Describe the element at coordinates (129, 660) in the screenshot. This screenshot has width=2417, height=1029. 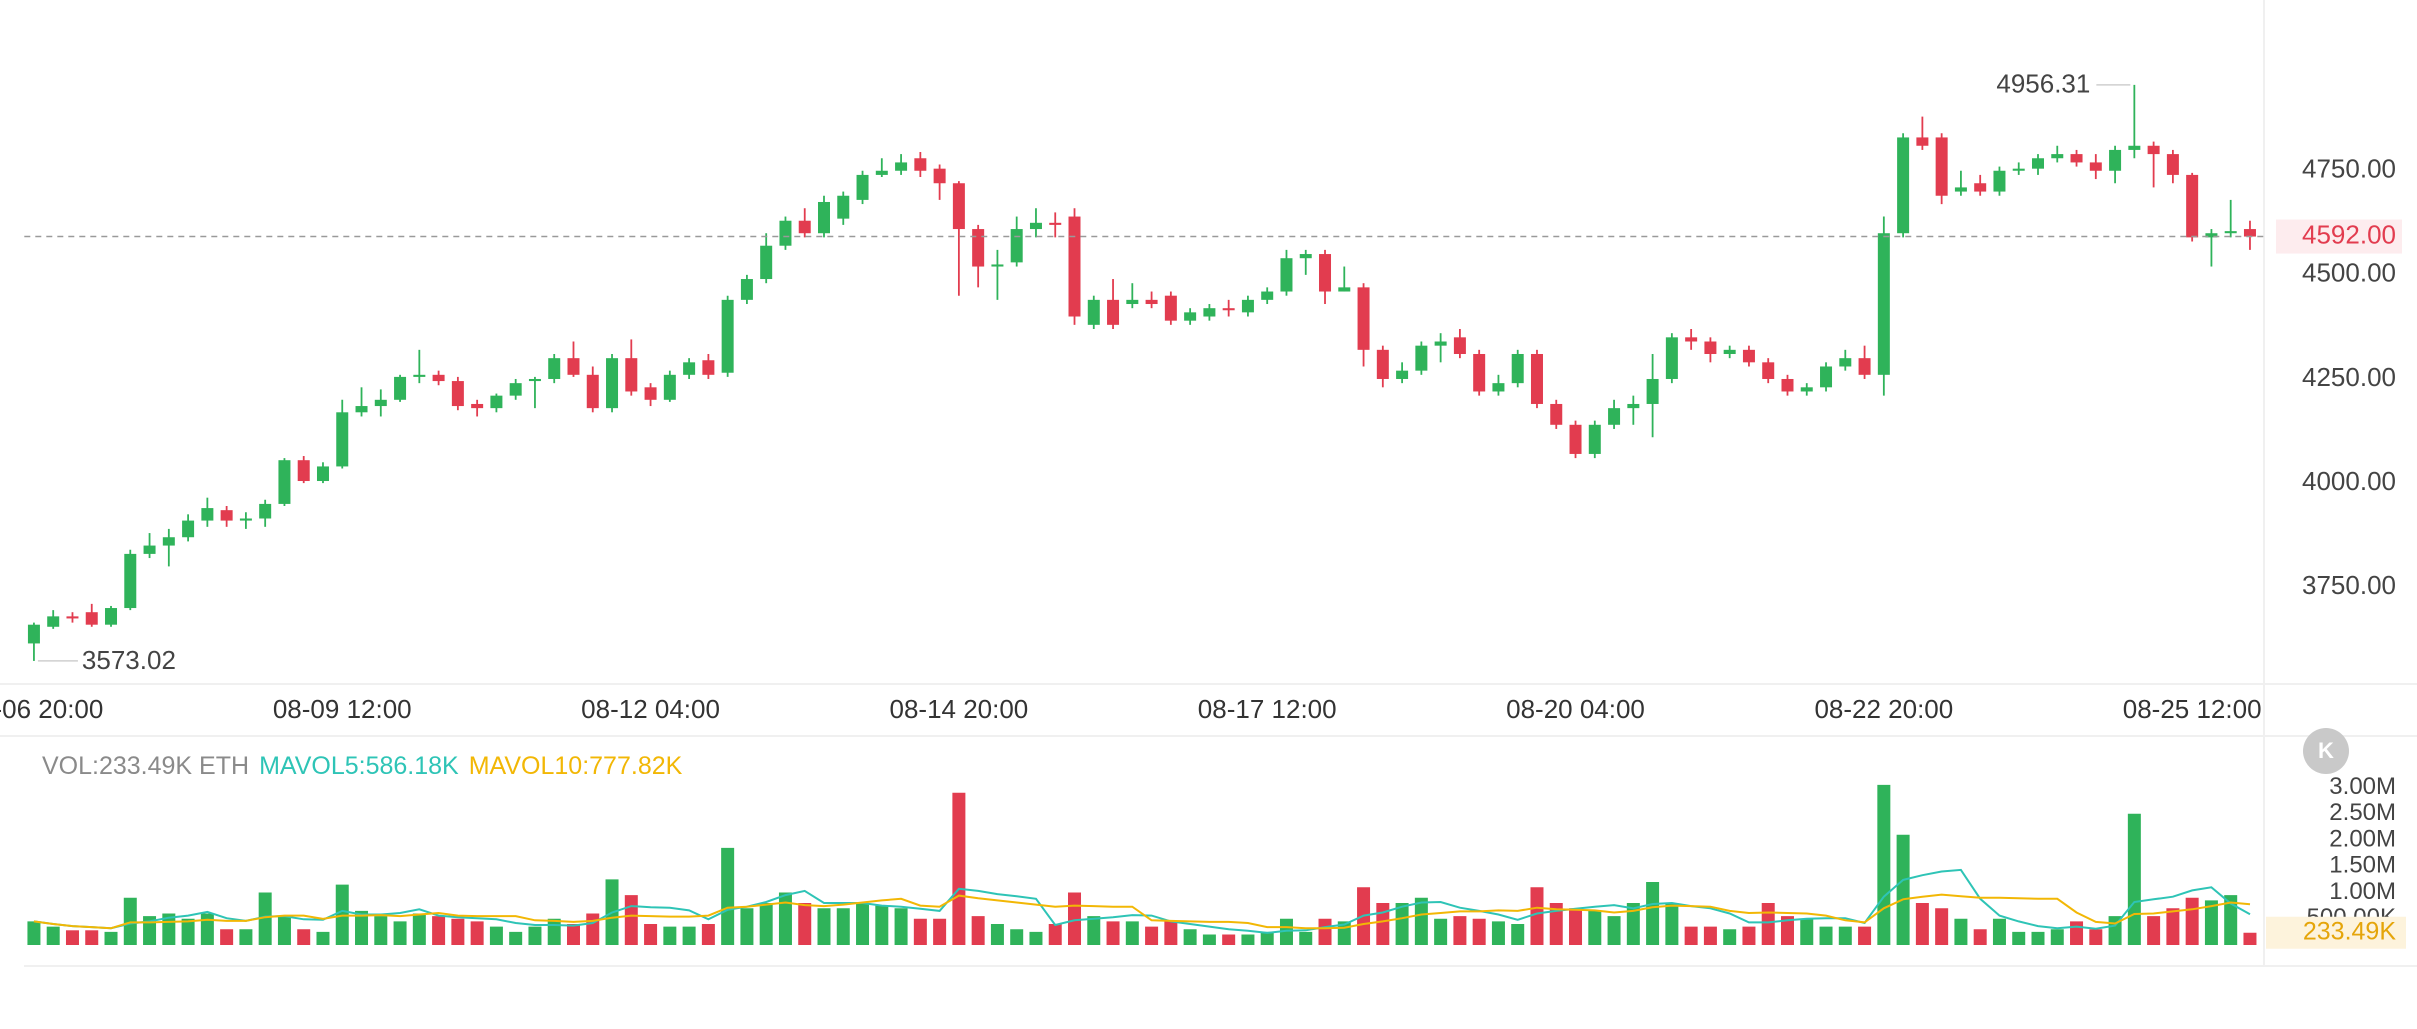
I see `low-label: 3573.02` at that location.